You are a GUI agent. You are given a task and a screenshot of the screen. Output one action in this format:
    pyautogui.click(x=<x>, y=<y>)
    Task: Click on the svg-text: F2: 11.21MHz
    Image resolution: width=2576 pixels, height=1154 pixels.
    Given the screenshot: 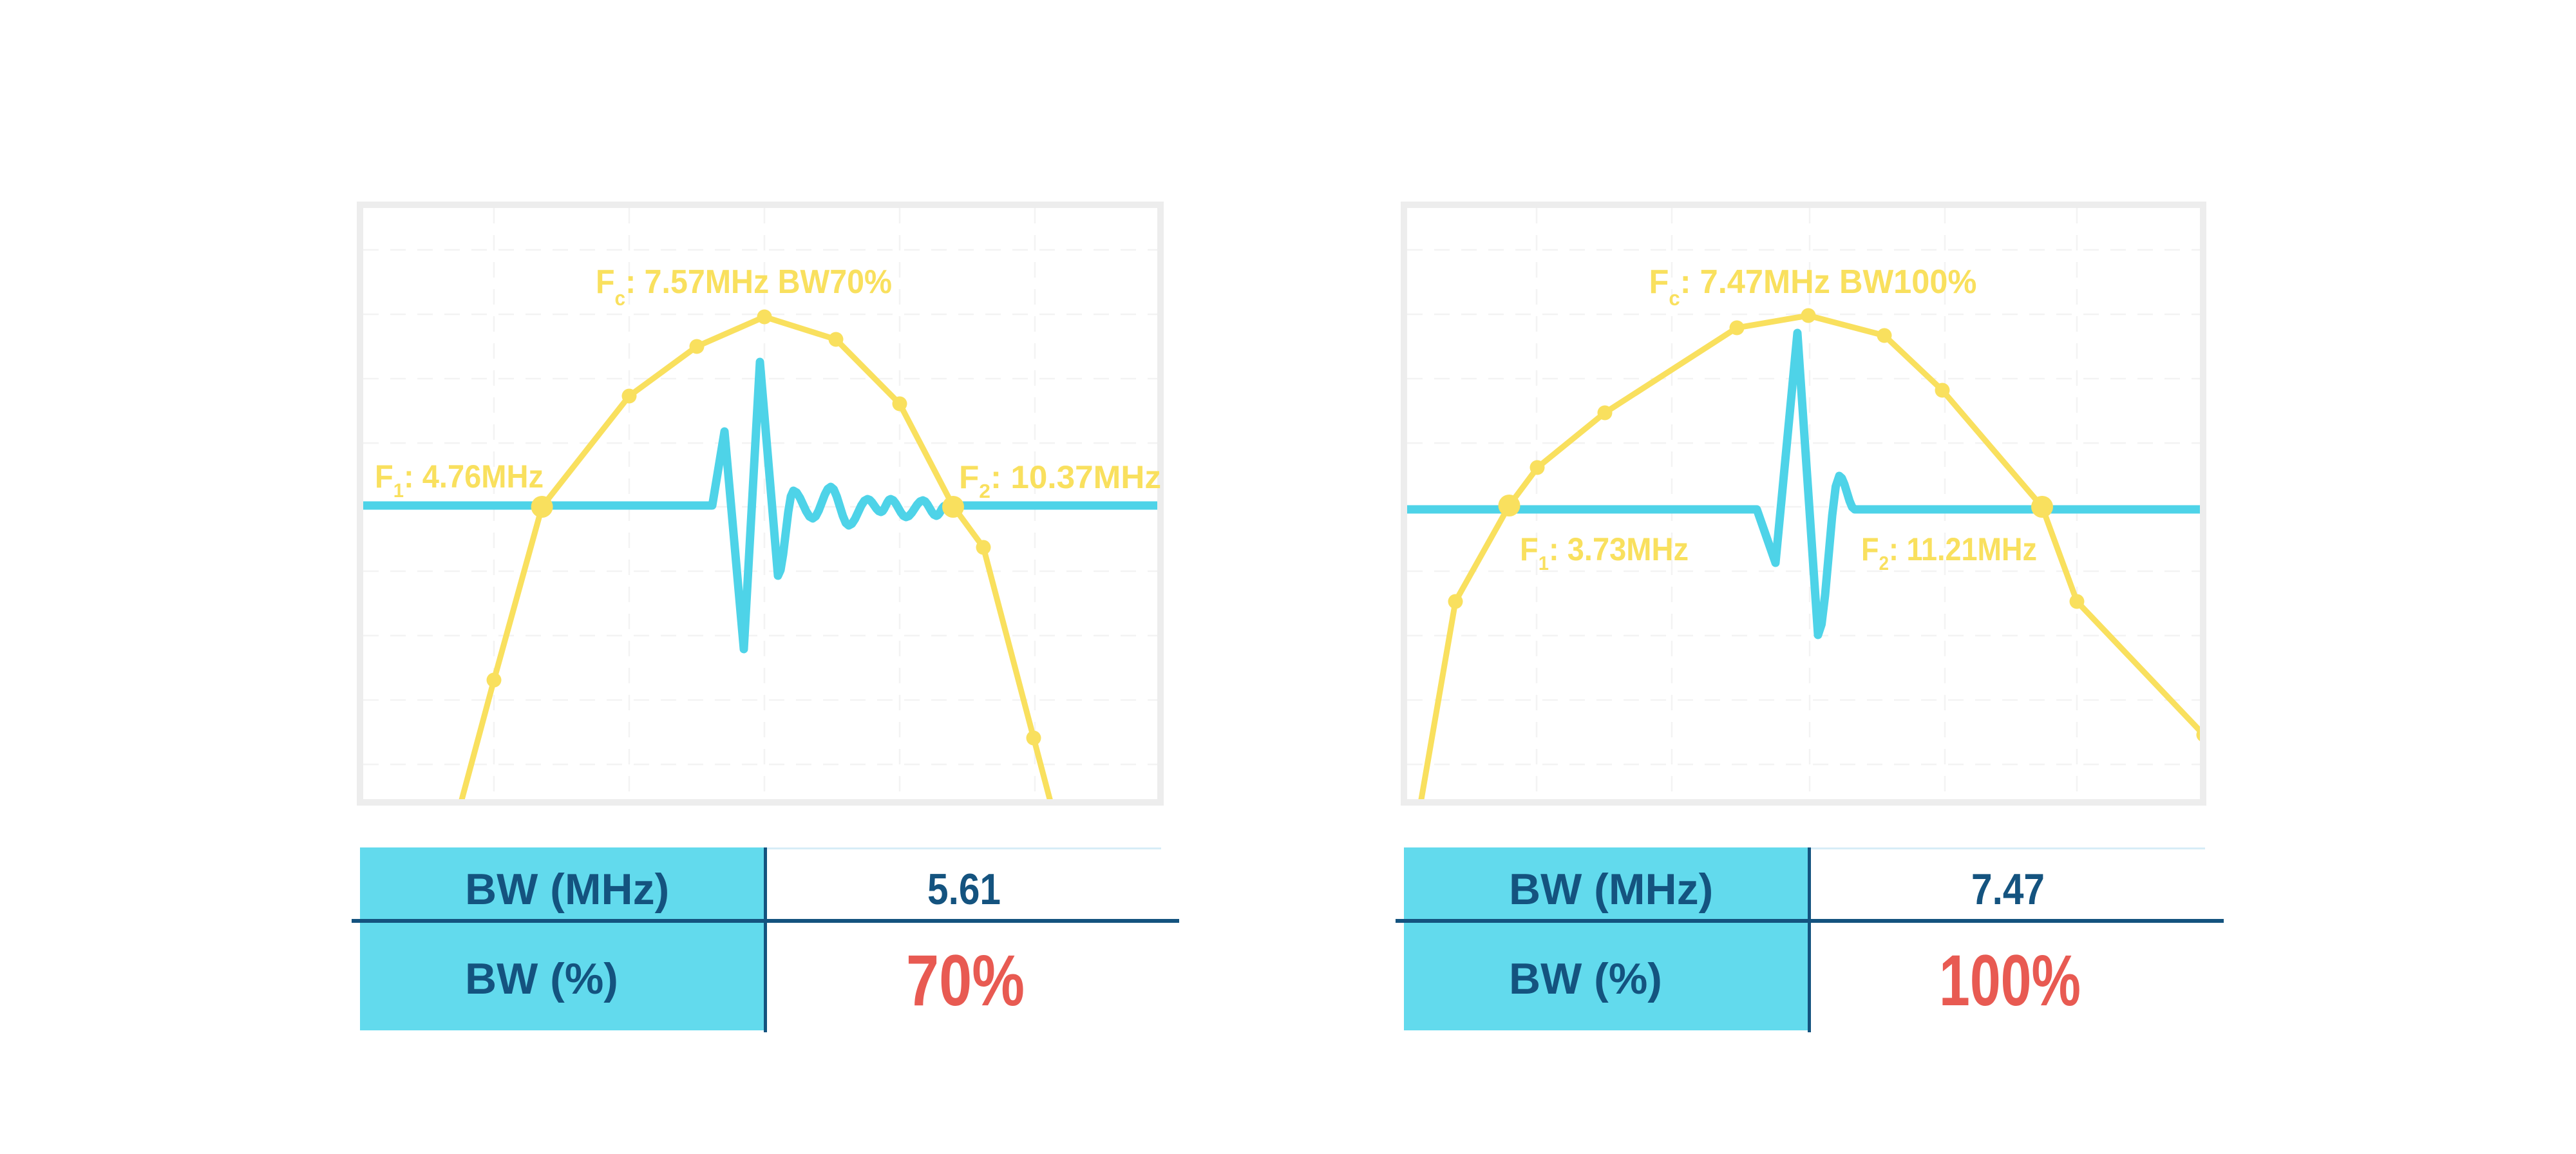 What is the action you would take?
    pyautogui.click(x=1949, y=552)
    